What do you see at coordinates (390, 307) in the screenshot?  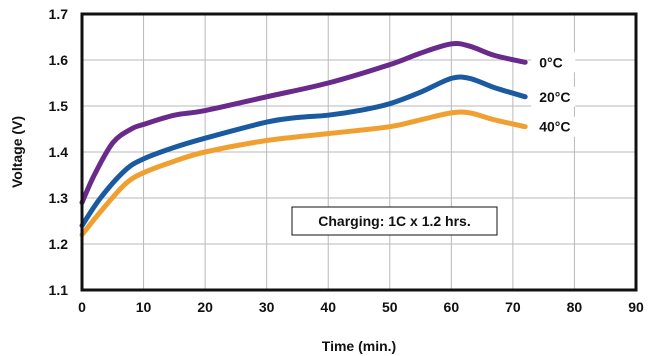 I see `x-tick-label: 50` at bounding box center [390, 307].